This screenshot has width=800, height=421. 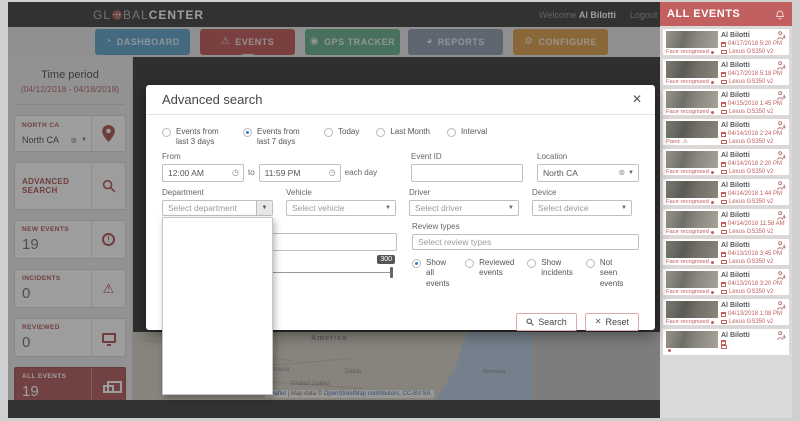 What do you see at coordinates (26, 293) in the screenshot?
I see `stat-value: 0` at bounding box center [26, 293].